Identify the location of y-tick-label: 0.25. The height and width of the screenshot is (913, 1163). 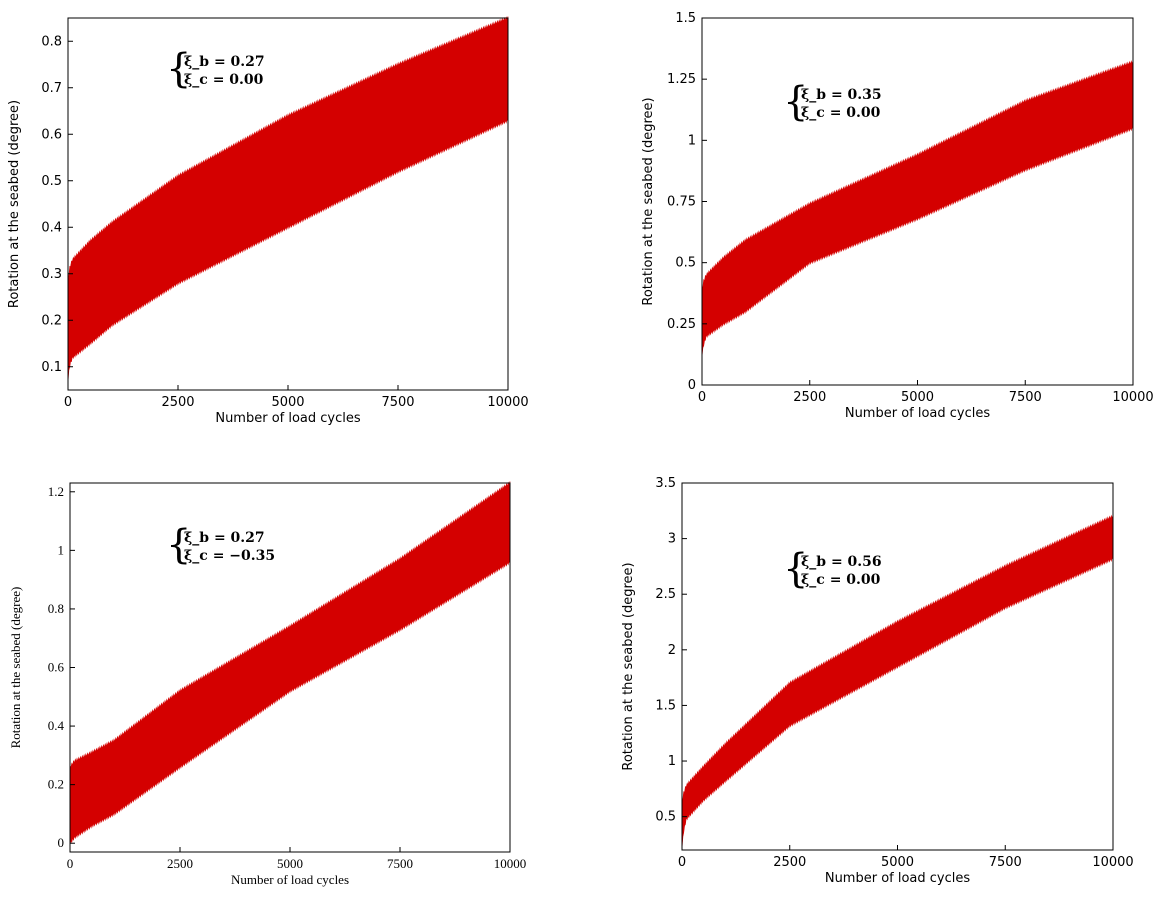
(681, 324).